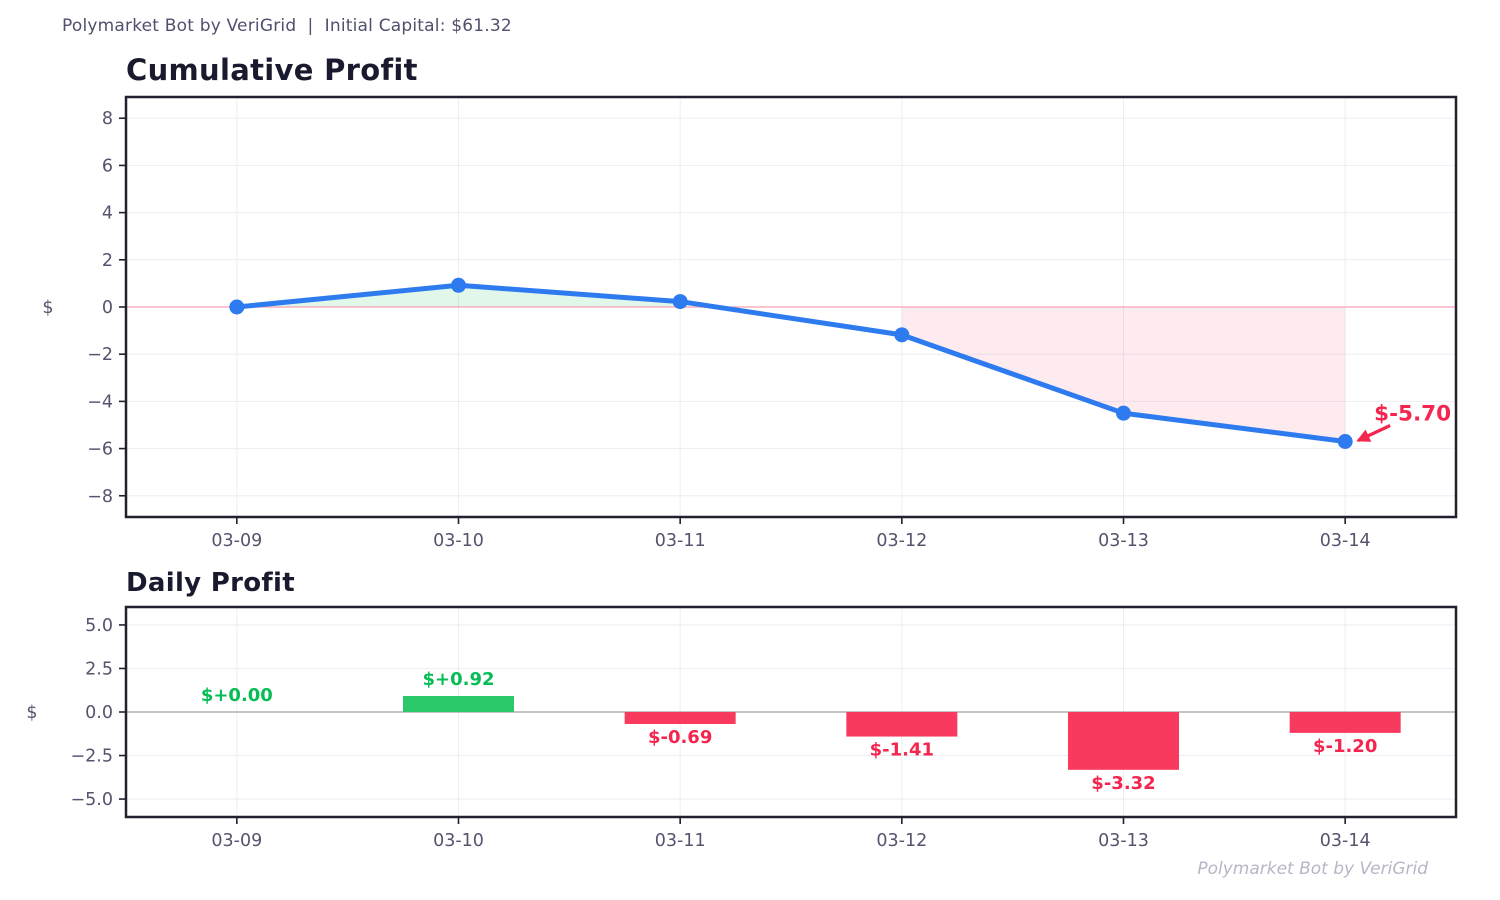 This screenshot has height=900, width=1500. What do you see at coordinates (1312, 869) in the screenshot?
I see `watermark: Polymarket Bot by VeriGrid` at bounding box center [1312, 869].